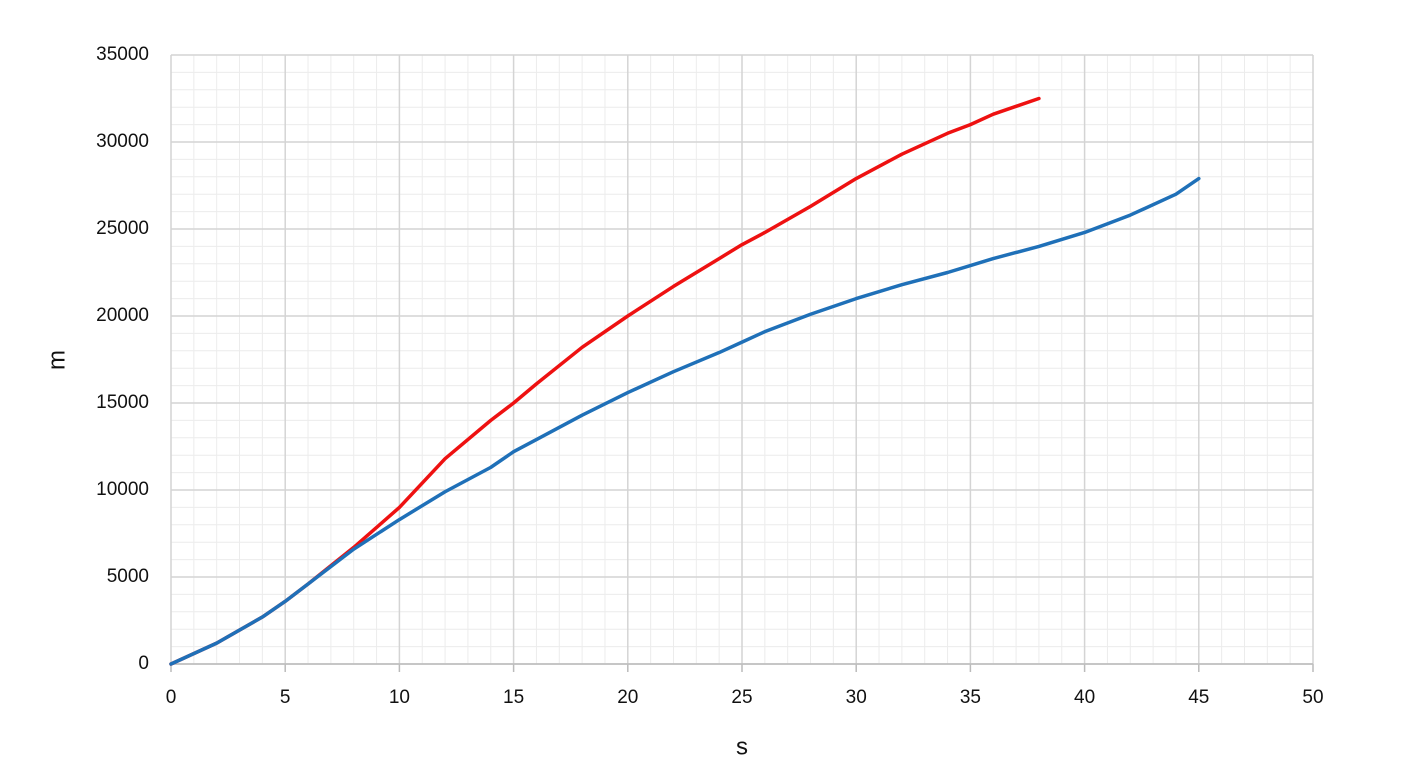  Describe the element at coordinates (285, 697) in the screenshot. I see `x-tick-label: 5` at that location.